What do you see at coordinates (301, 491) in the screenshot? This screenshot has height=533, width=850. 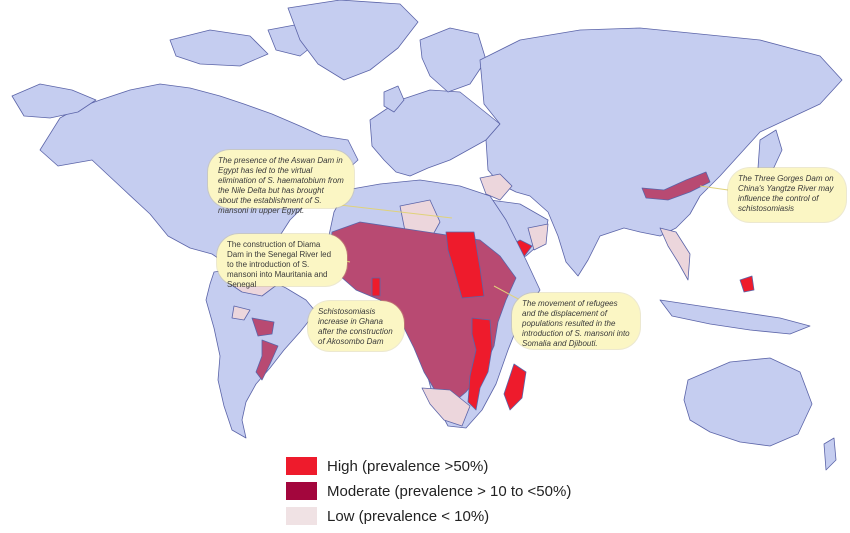 I see `legend-swatch-moderate` at bounding box center [301, 491].